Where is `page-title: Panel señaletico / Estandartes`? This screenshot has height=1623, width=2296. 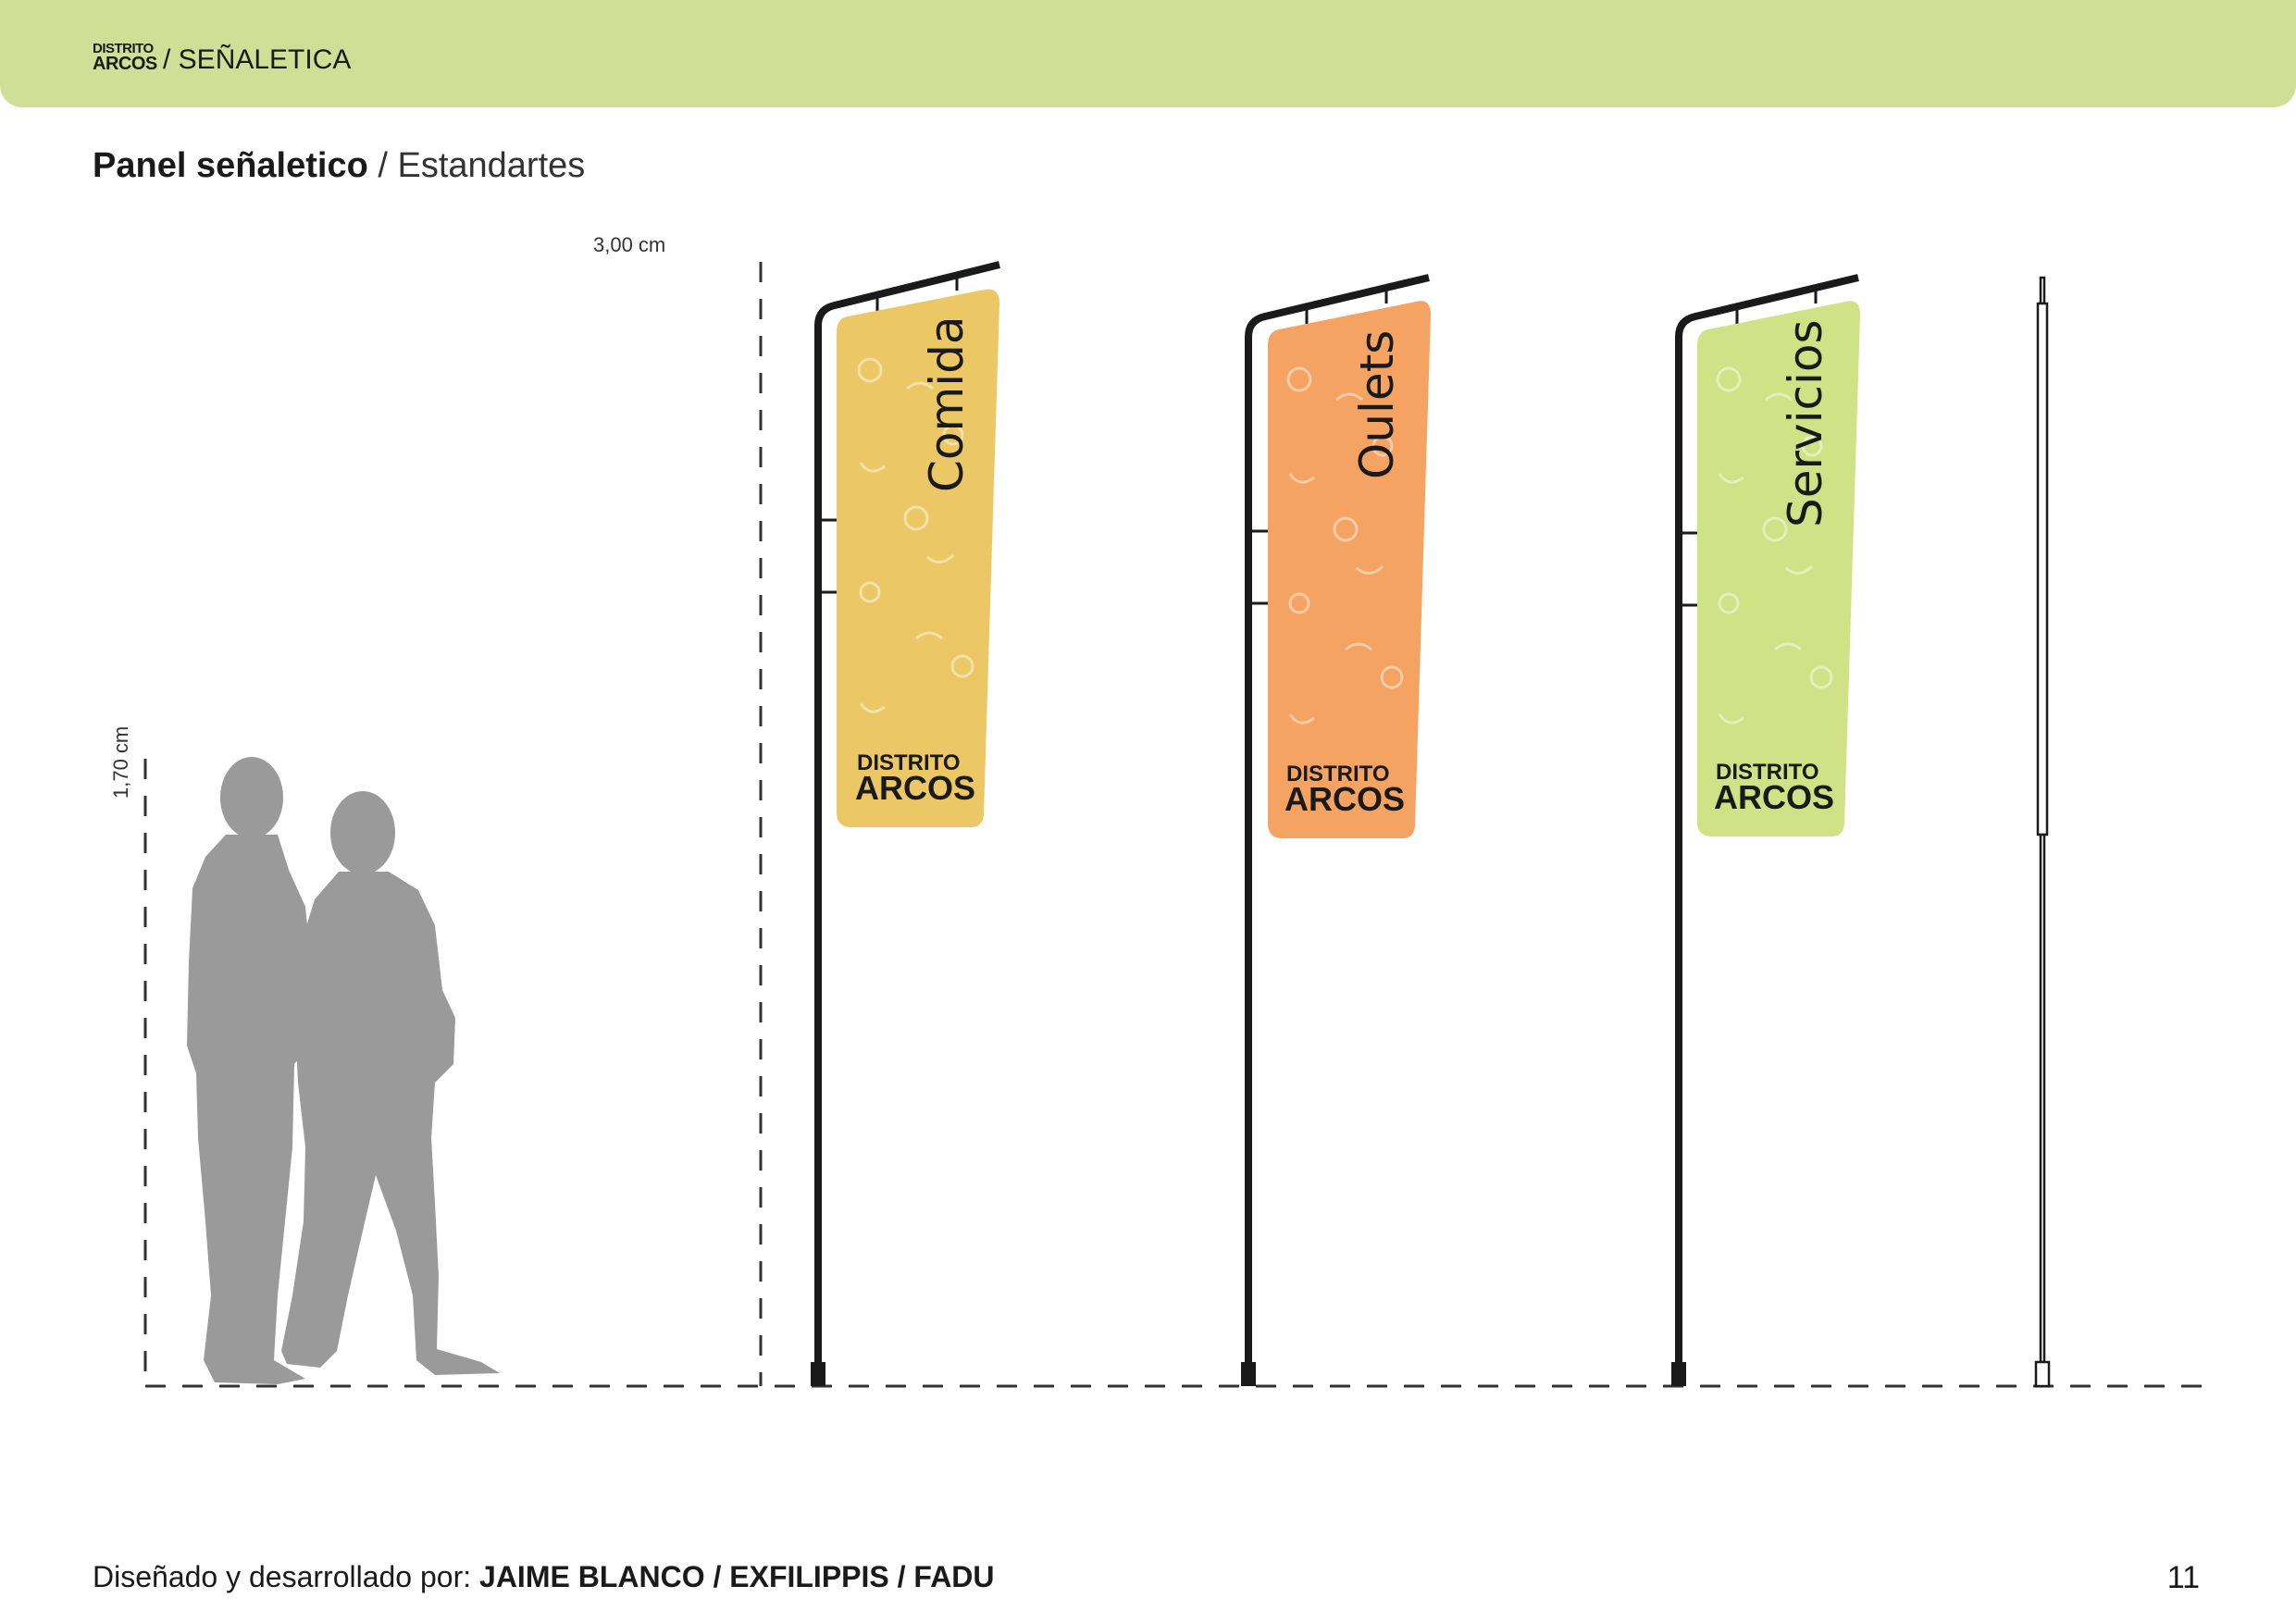
page-title: Panel señaletico / Estandartes is located at coordinates (339, 166).